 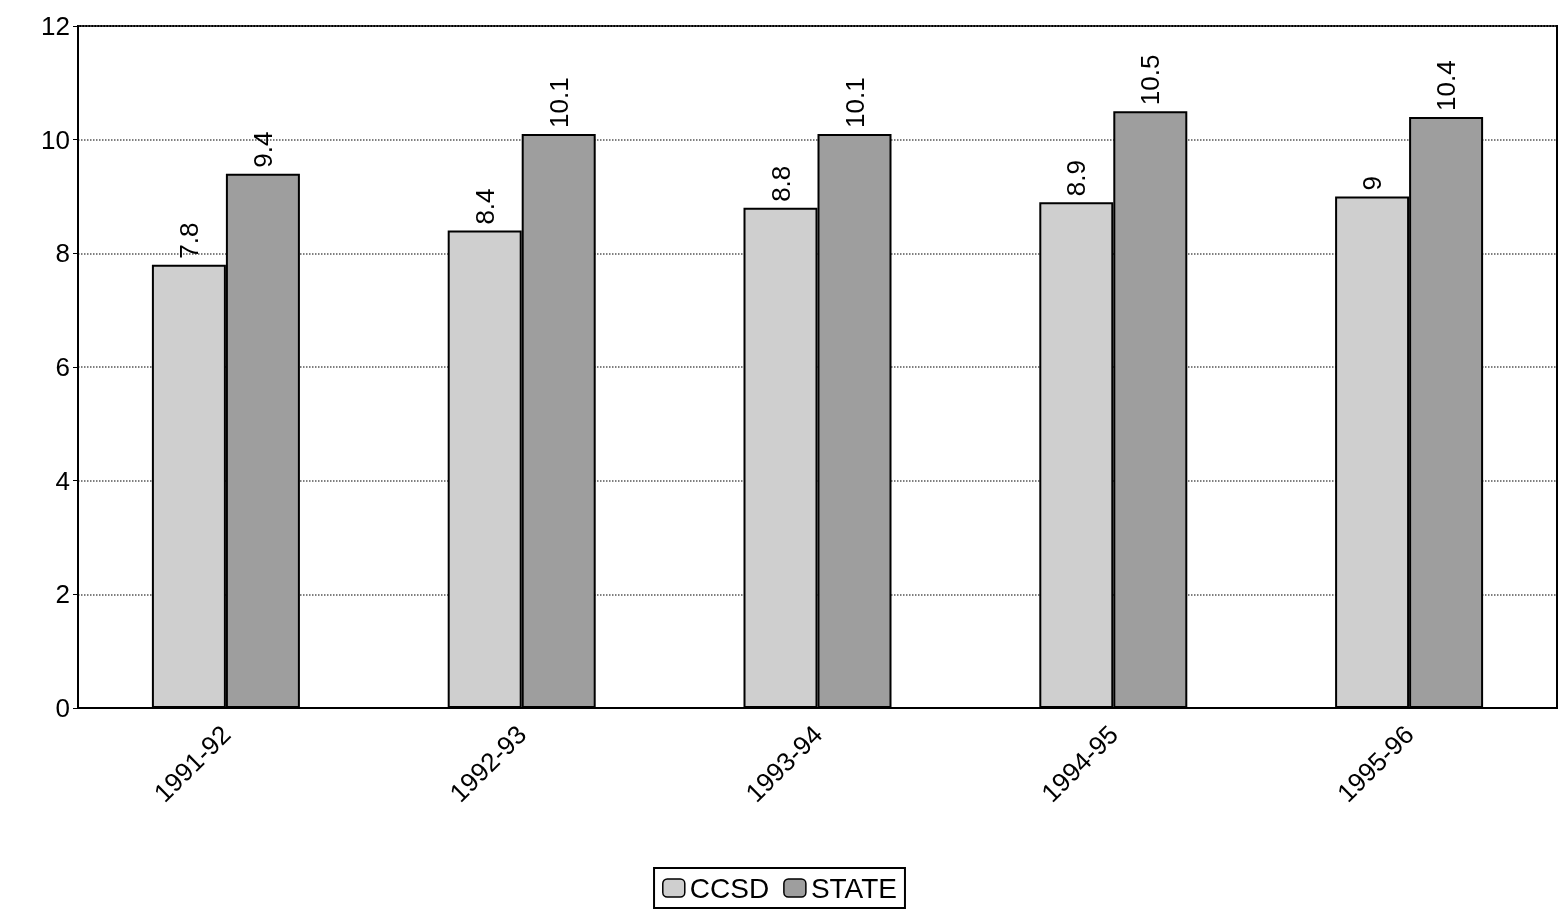 What do you see at coordinates (1150, 80) in the screenshot?
I see `data-label: 10.5` at bounding box center [1150, 80].